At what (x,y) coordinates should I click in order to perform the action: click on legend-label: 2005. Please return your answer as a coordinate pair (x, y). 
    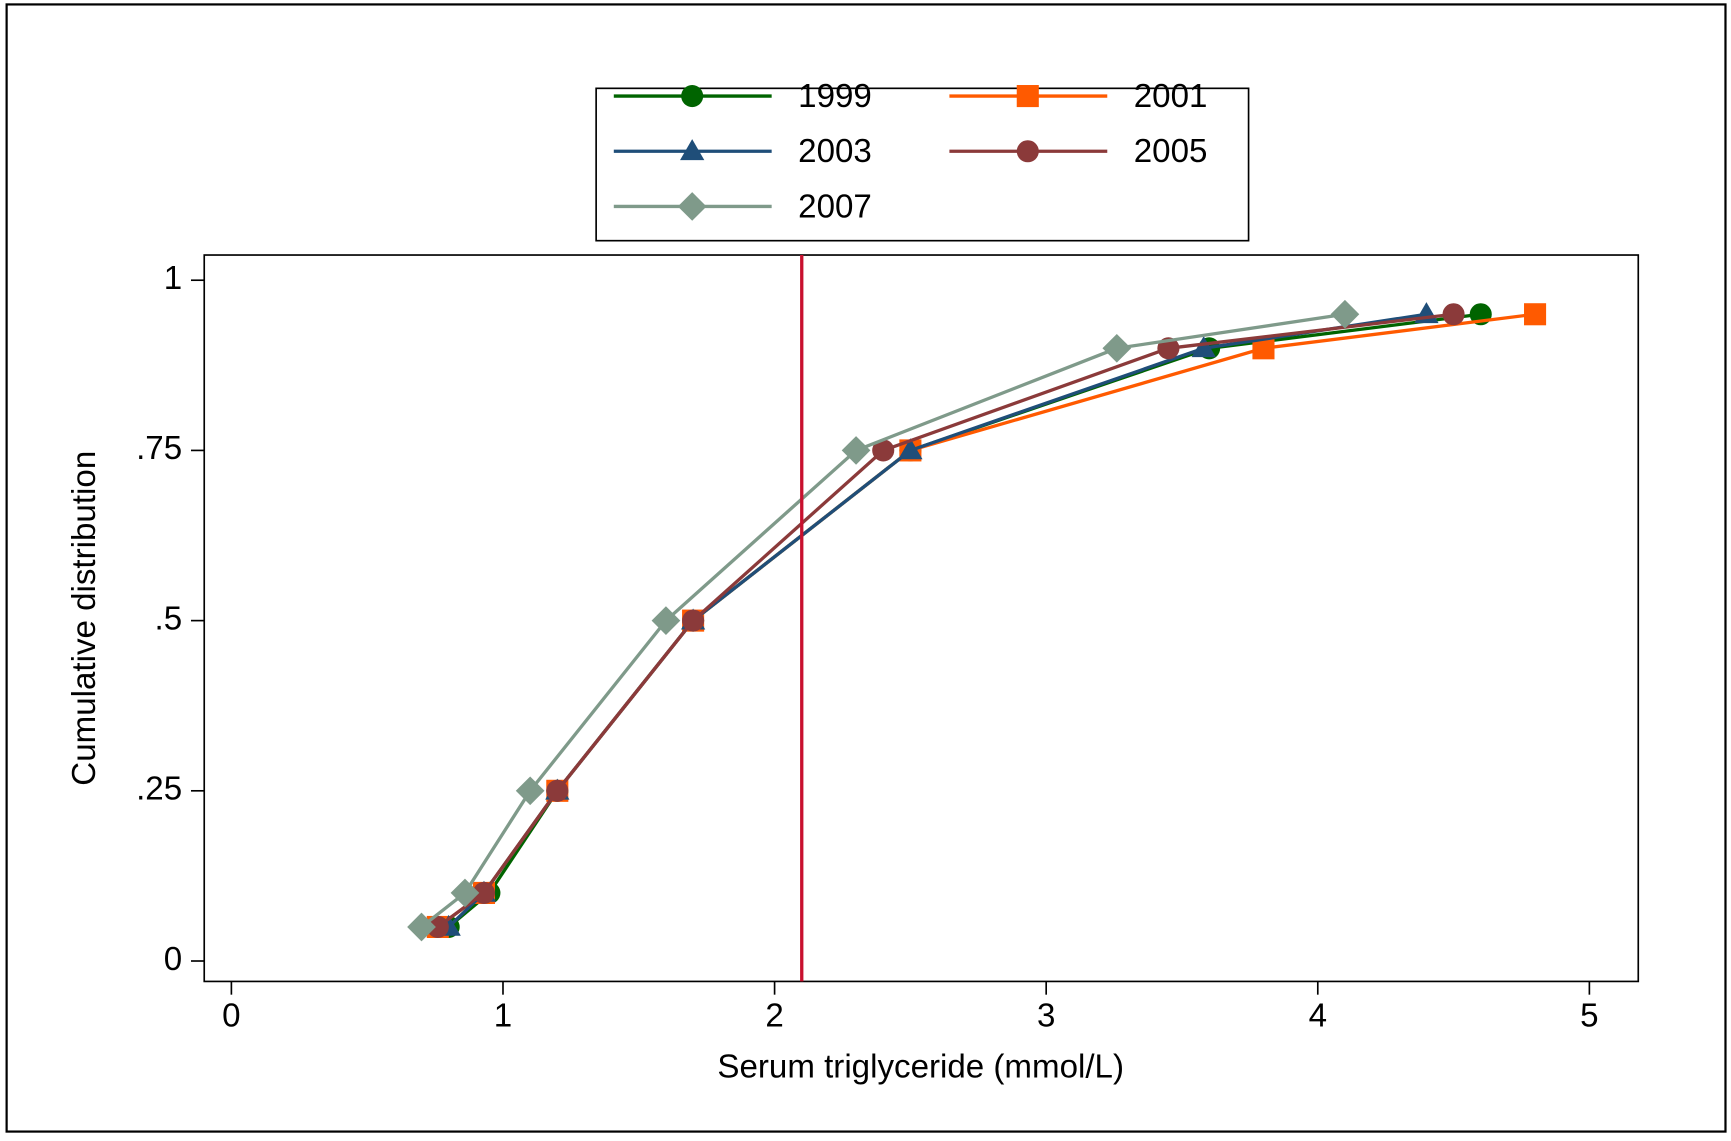
    Looking at the image, I should click on (1171, 151).